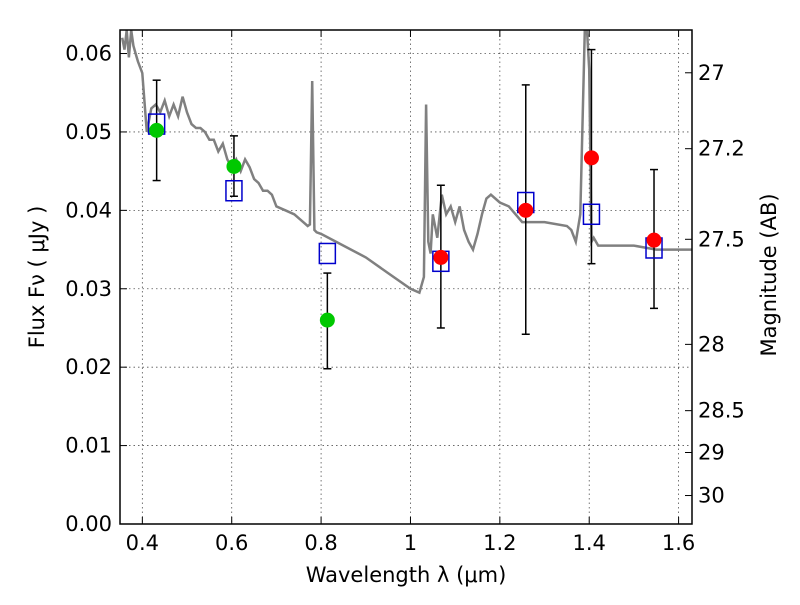 The width and height of the screenshot is (800, 605). Describe the element at coordinates (678, 543) in the screenshot. I see `x-tick-label: 1.6` at that location.